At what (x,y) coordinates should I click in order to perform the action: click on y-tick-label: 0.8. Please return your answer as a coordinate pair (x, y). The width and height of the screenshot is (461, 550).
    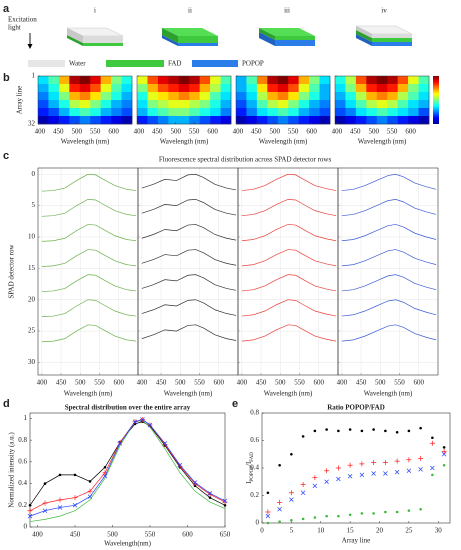
    Looking at the image, I should click on (22, 440).